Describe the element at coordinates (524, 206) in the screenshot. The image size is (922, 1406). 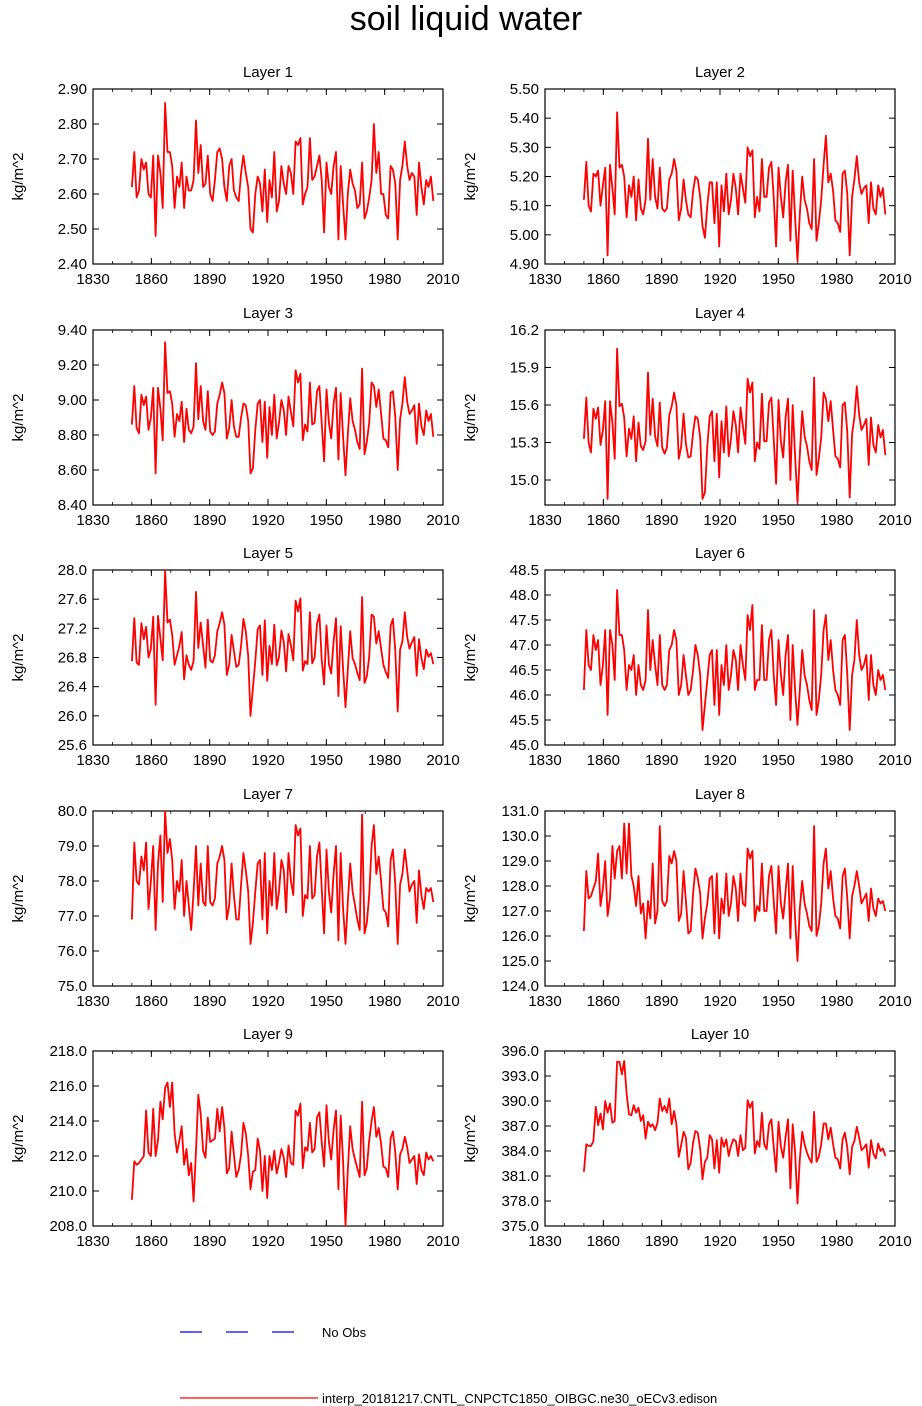
I see `y-tick-label: 5.10` at that location.